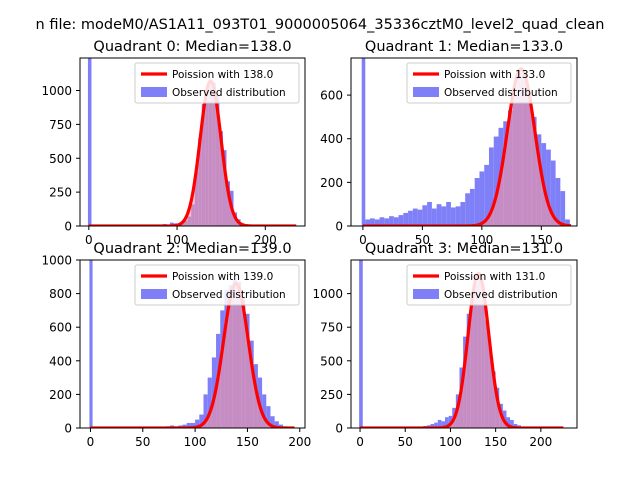 The width and height of the screenshot is (640, 480). What do you see at coordinates (222, 277) in the screenshot?
I see `legend-poisson-label: Poission with 139.0` at bounding box center [222, 277].